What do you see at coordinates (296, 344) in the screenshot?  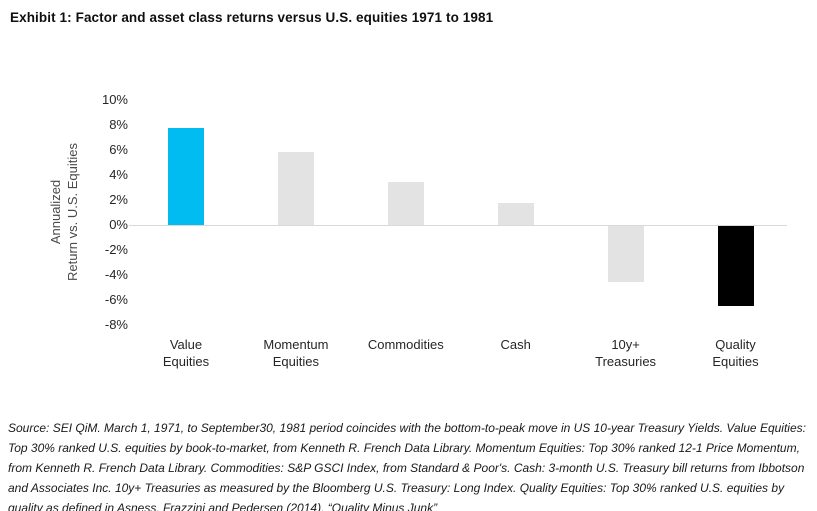 I see `x-category-label-line: Momentum` at bounding box center [296, 344].